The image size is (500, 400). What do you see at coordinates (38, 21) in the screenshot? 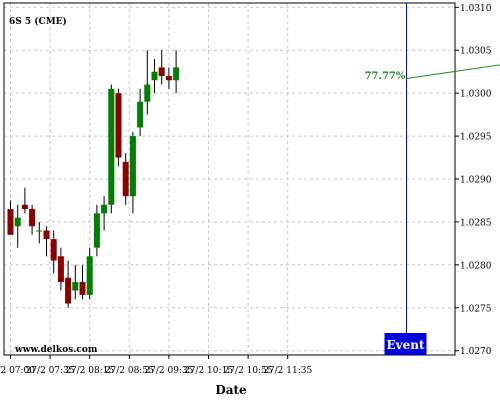
I see `chart-title: 6S 5 (CME)` at bounding box center [38, 21].